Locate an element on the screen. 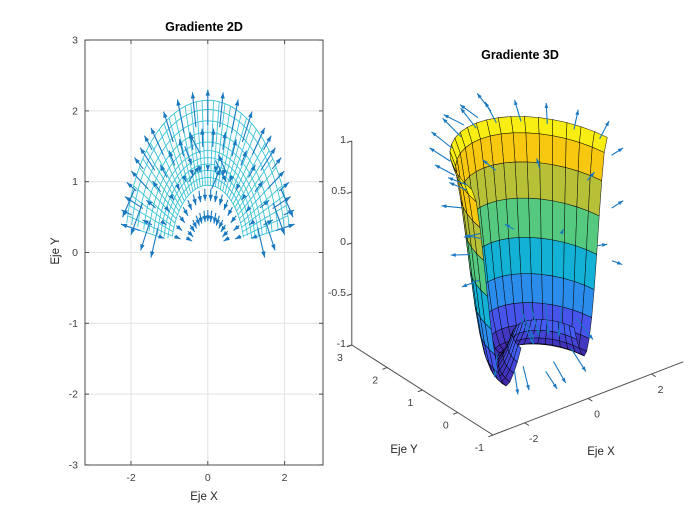 The width and height of the screenshot is (700, 525). plot2d-title: Gradiente 2D is located at coordinates (204, 27).